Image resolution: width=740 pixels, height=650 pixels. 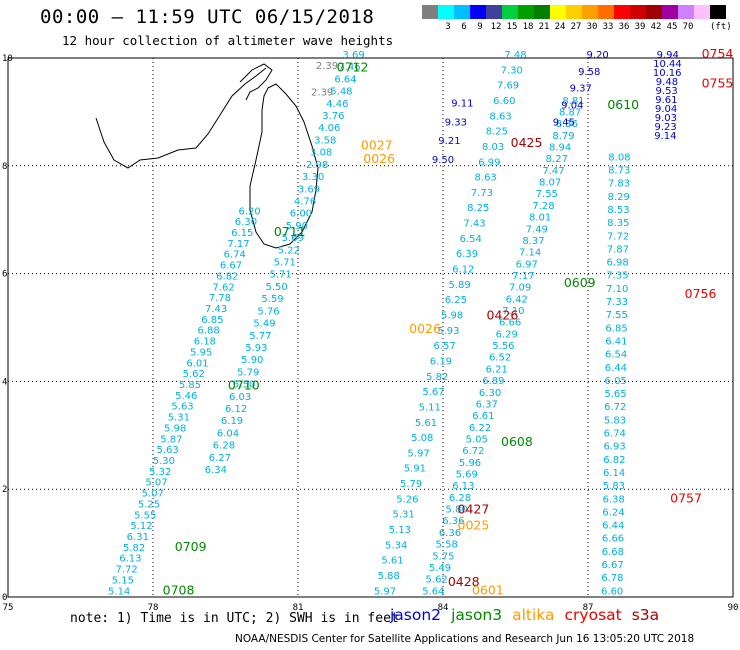 What do you see at coordinates (619, 171) in the screenshot?
I see `wave-height-label: 8.73` at bounding box center [619, 171].